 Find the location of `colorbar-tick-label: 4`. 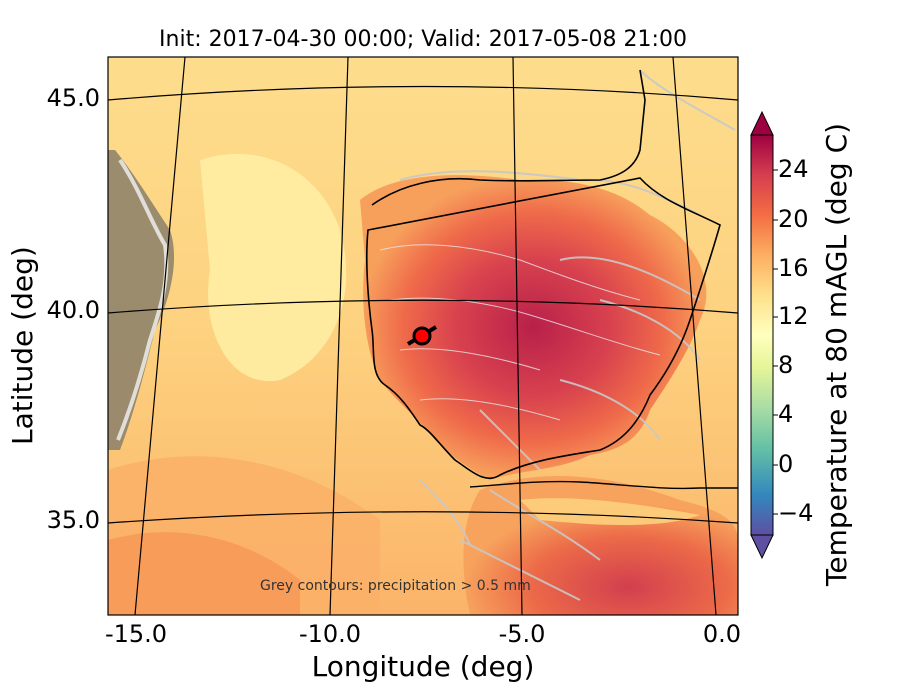

colorbar-tick-label: 4 is located at coordinates (786, 414).